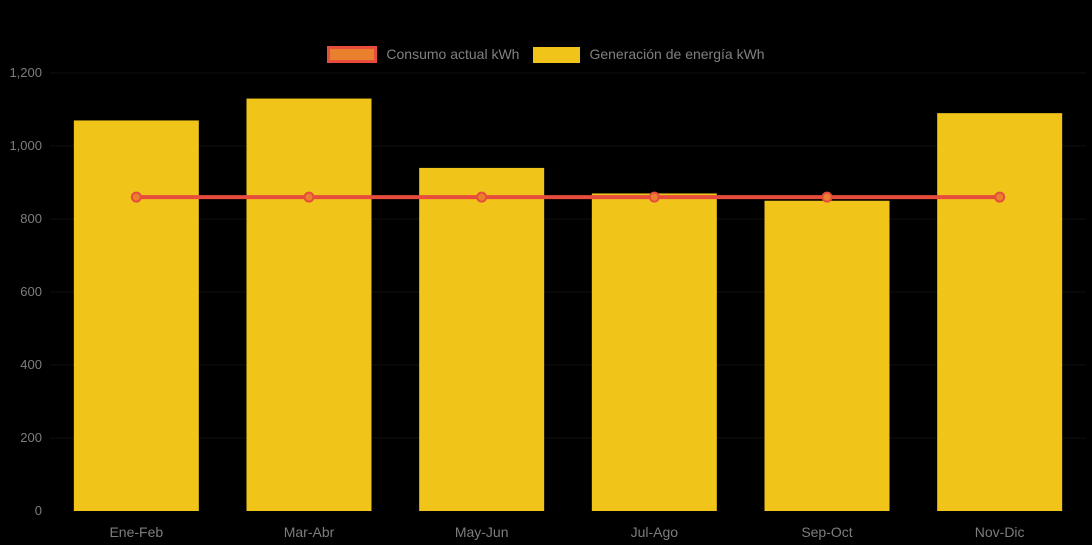 The height and width of the screenshot is (545, 1092). I want to click on bar-Nov-Dic, so click(1000, 312).